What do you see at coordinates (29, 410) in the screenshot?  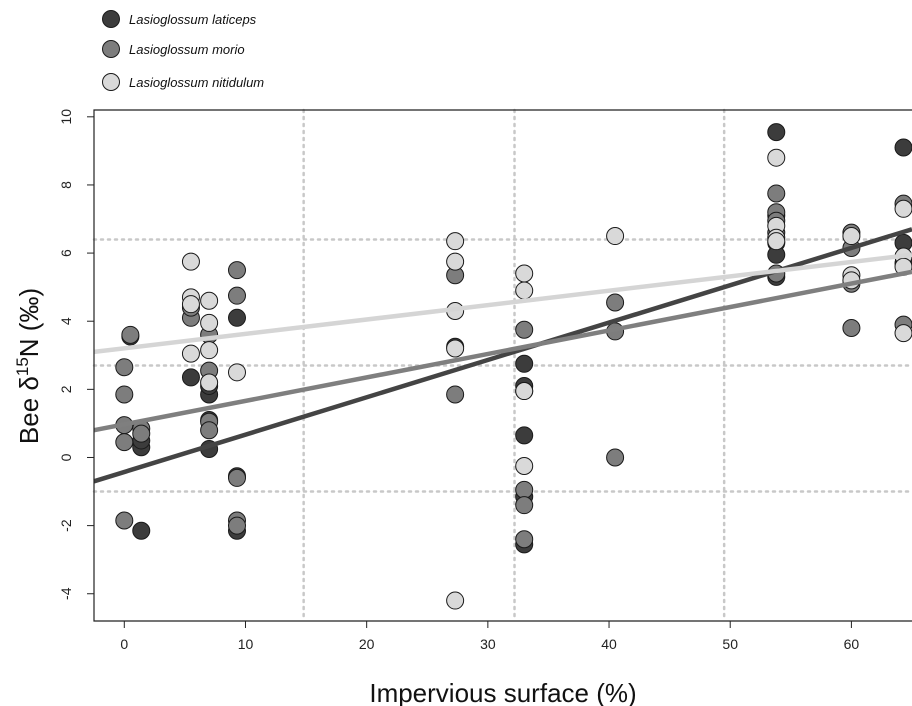 I see `y-axis-title-main: Bee δ` at bounding box center [29, 410].